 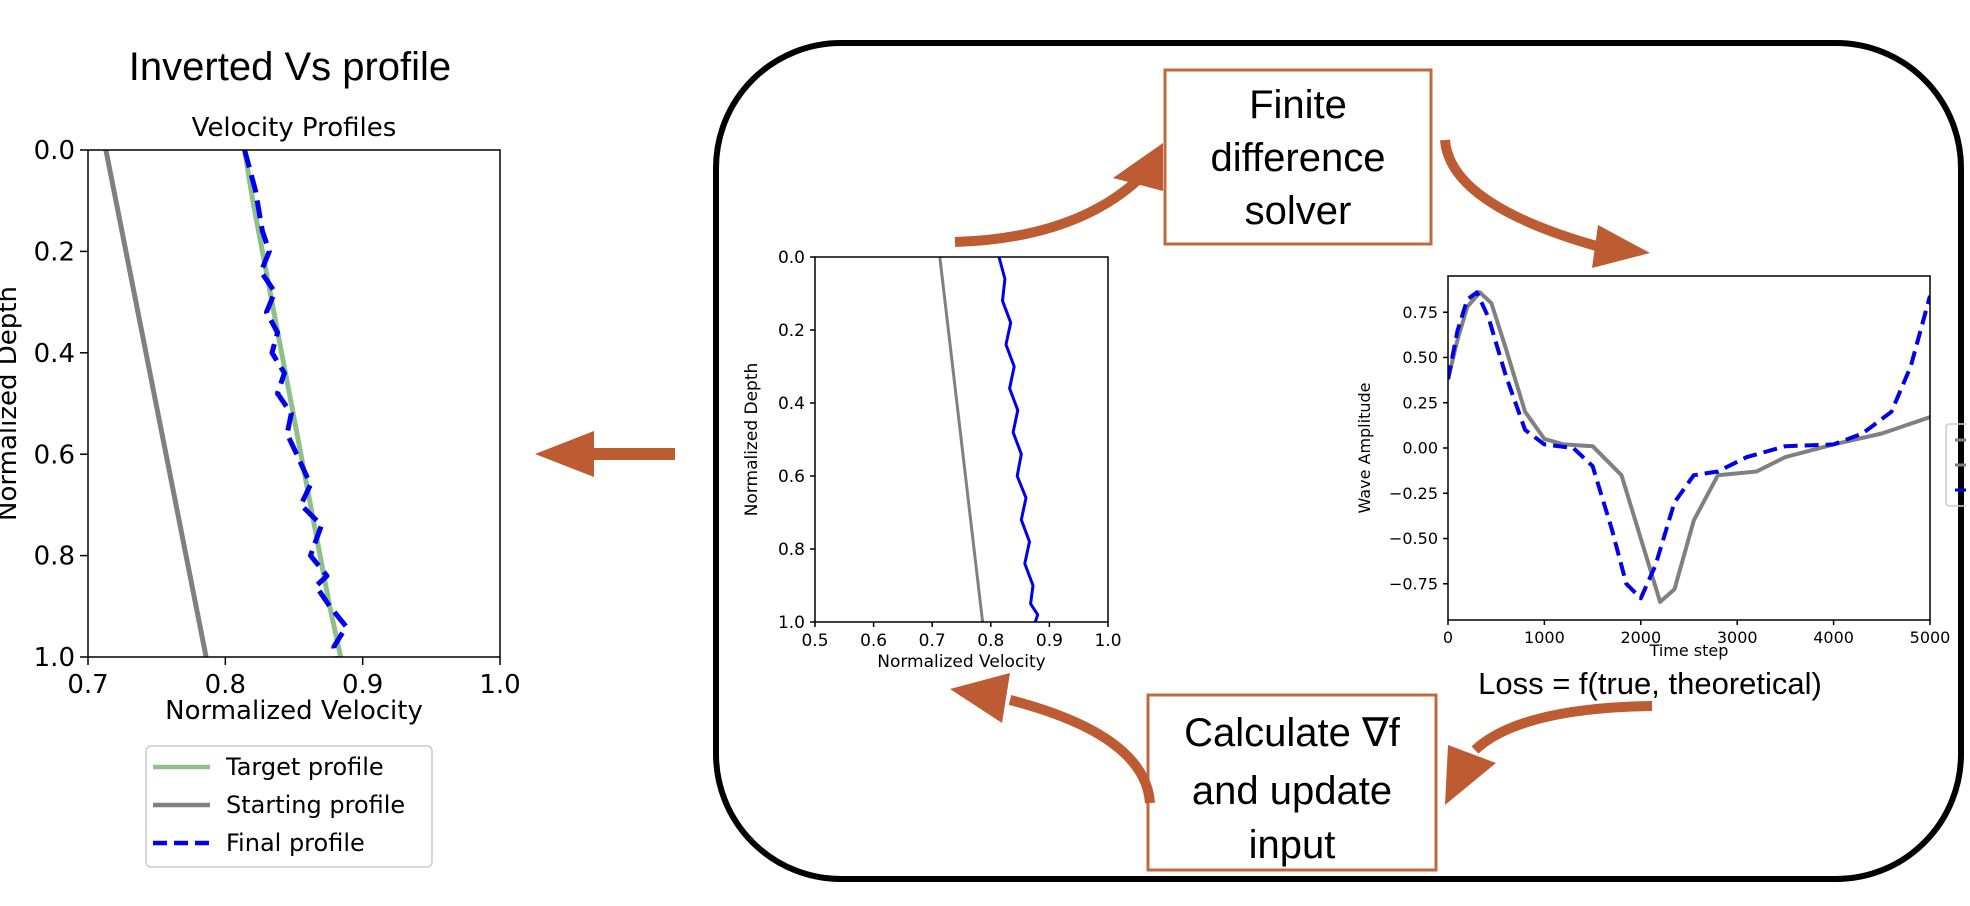 What do you see at coordinates (1298, 211) in the screenshot?
I see `solver-label-line-3: solver` at bounding box center [1298, 211].